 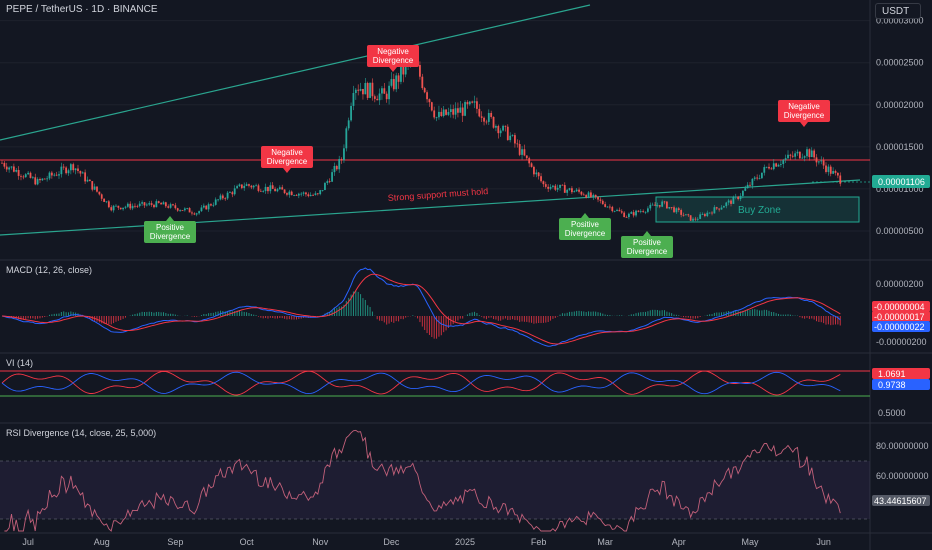 I want to click on vi-label: VI (14), so click(x=19, y=363).